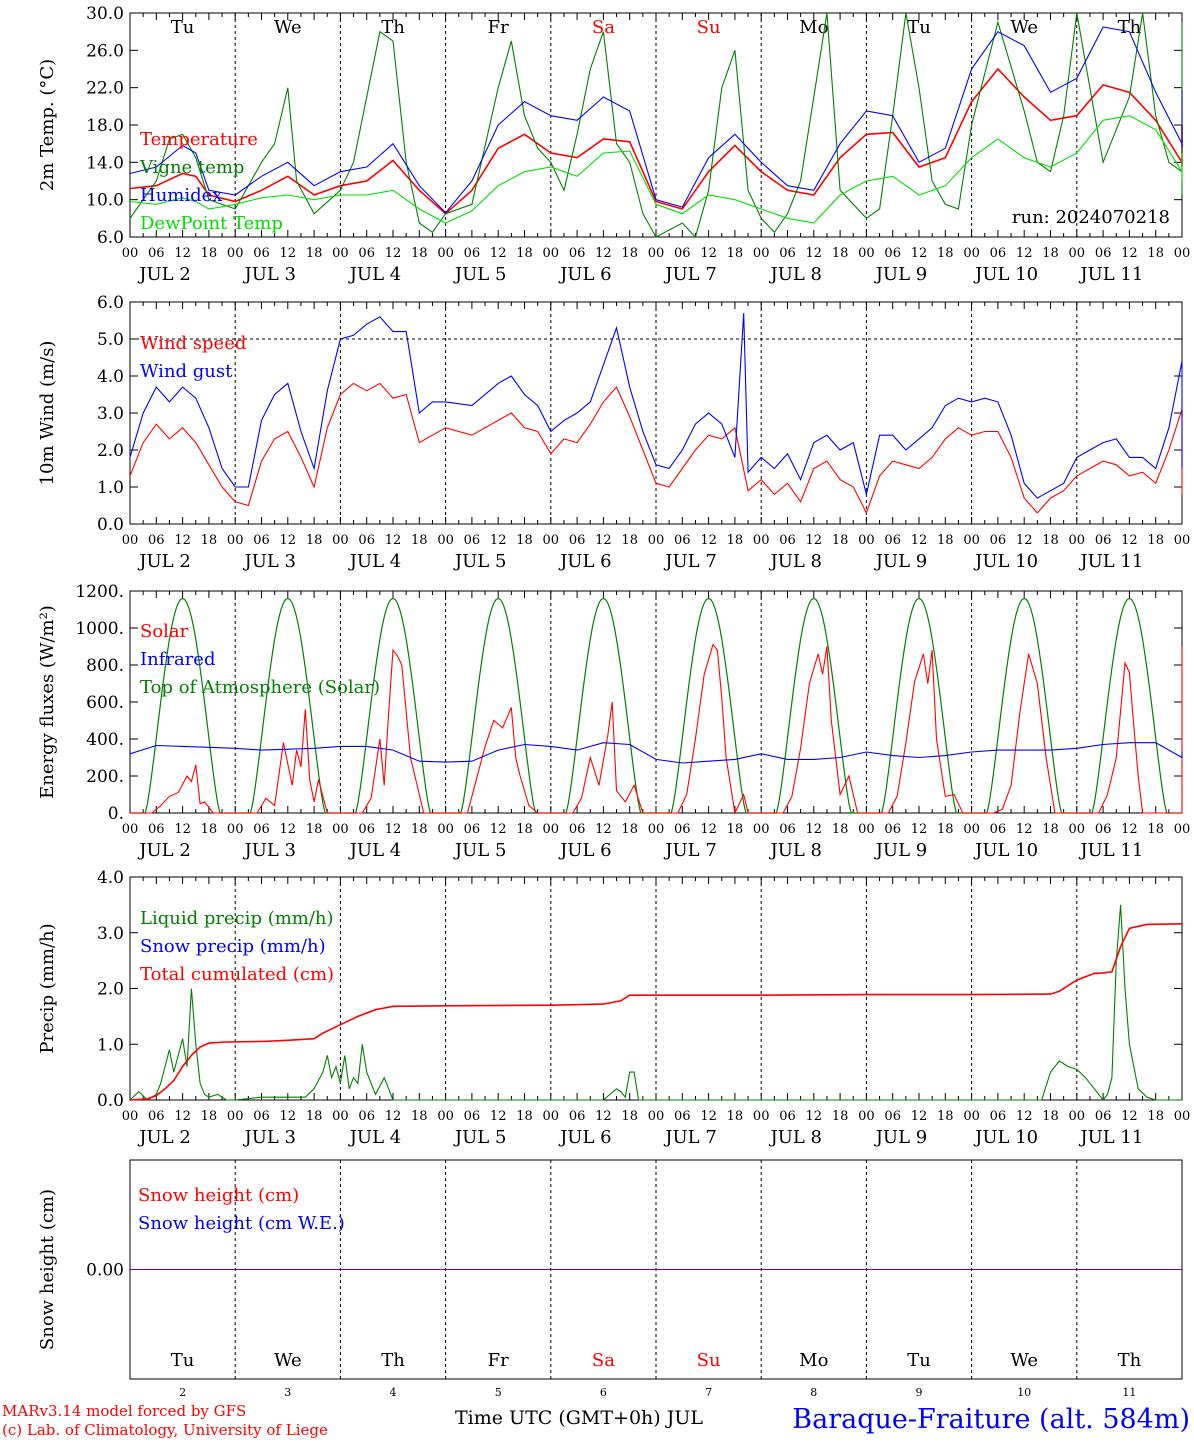 This screenshot has height=1444, width=1194. What do you see at coordinates (105, 201) in the screenshot?
I see `y-tick-label: 10.0` at bounding box center [105, 201].